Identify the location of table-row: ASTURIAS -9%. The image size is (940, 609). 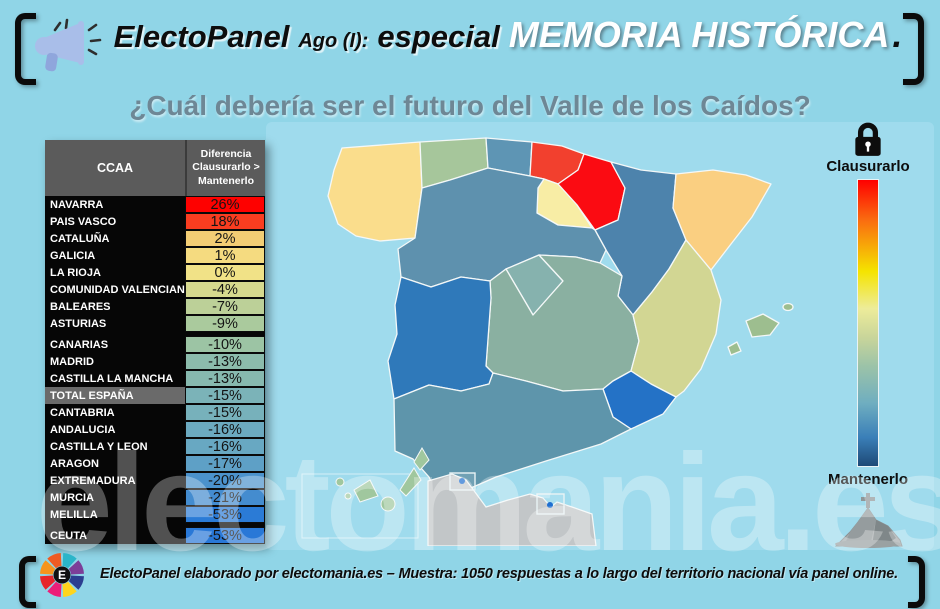
(155, 323).